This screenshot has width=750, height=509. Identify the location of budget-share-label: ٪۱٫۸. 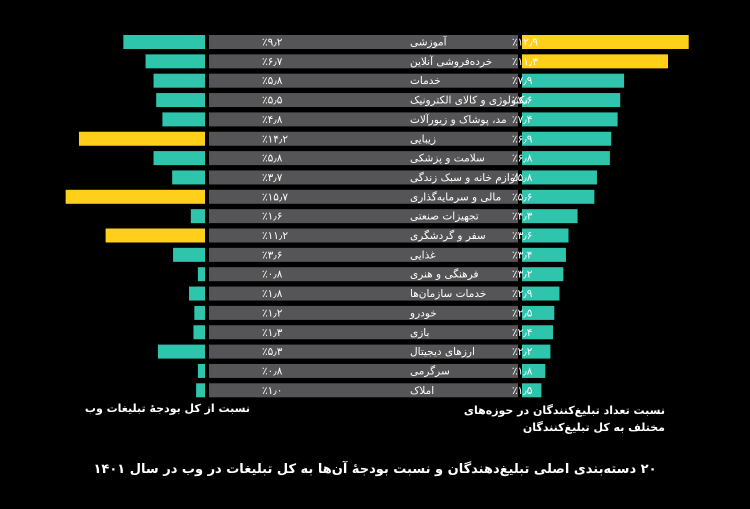
(272, 294).